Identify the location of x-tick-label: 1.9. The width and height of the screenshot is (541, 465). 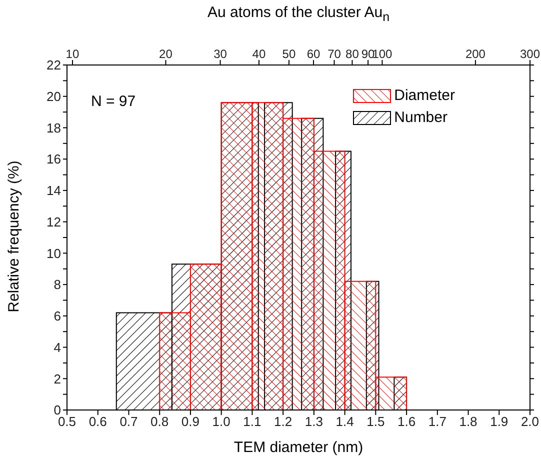
(499, 422).